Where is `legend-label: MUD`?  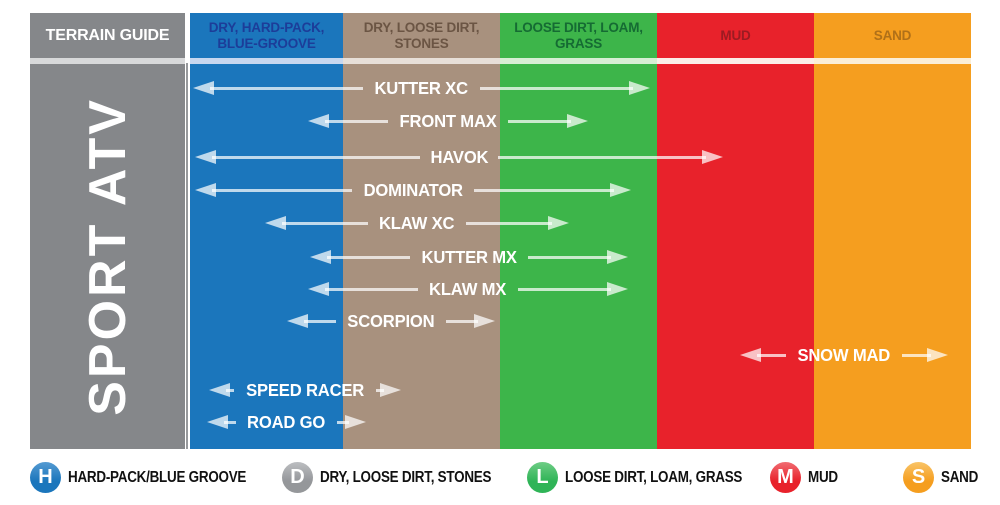 legend-label: MUD is located at coordinates (823, 477).